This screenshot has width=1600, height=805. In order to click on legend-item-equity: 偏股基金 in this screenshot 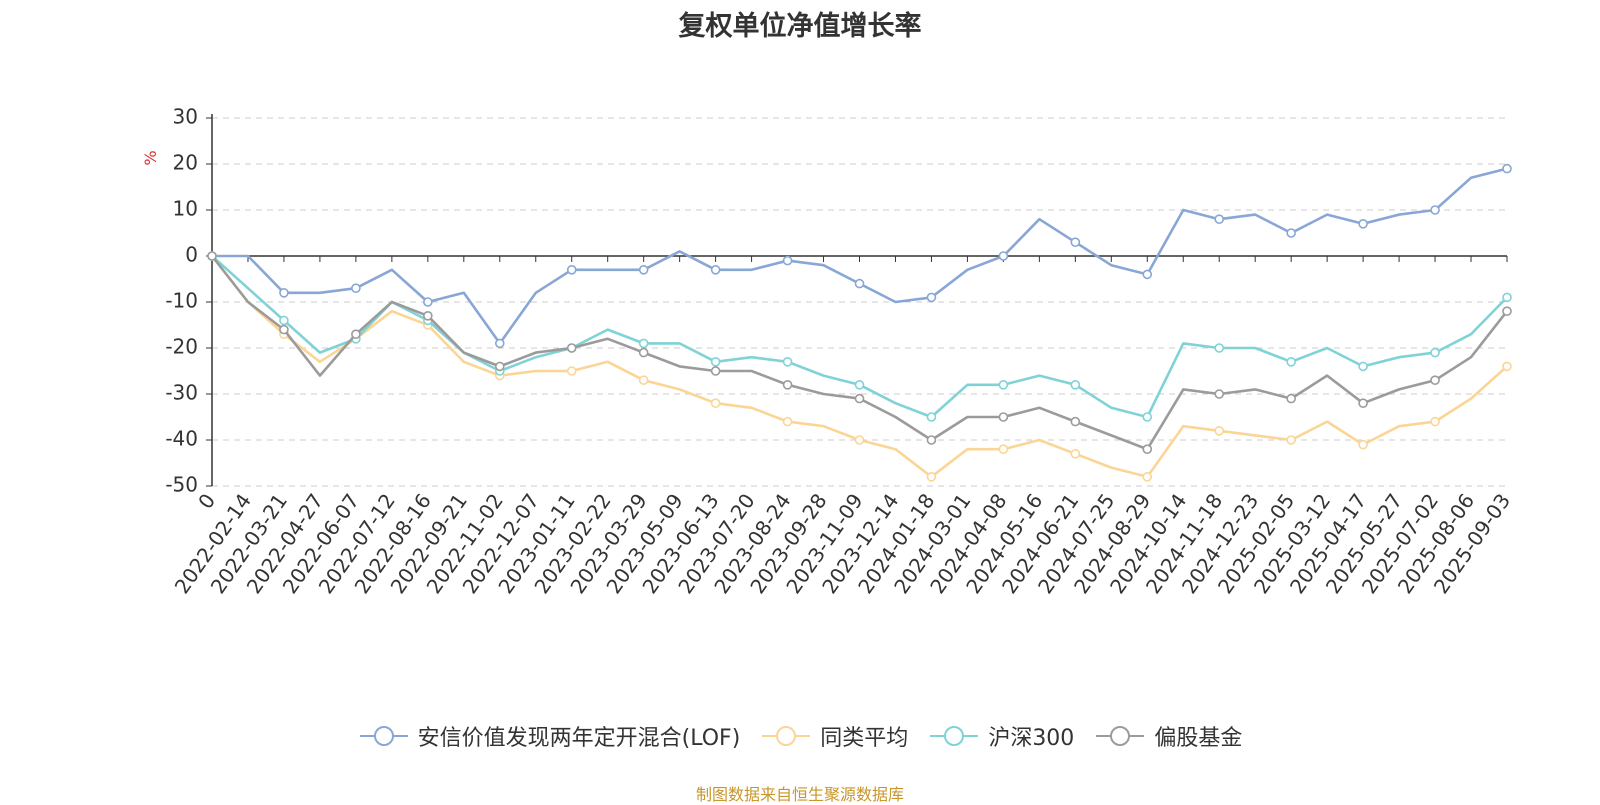, I will do `click(1168, 736)`.